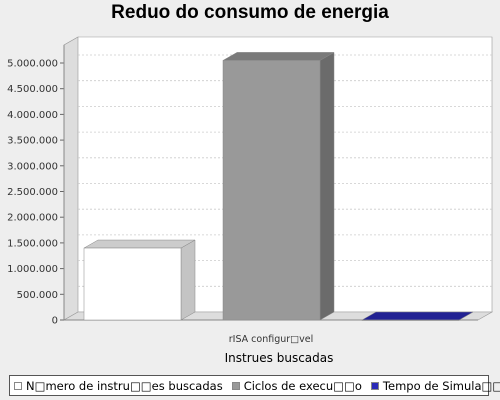  What do you see at coordinates (55, 321) in the screenshot?
I see `y-tick-label: 0` at bounding box center [55, 321].